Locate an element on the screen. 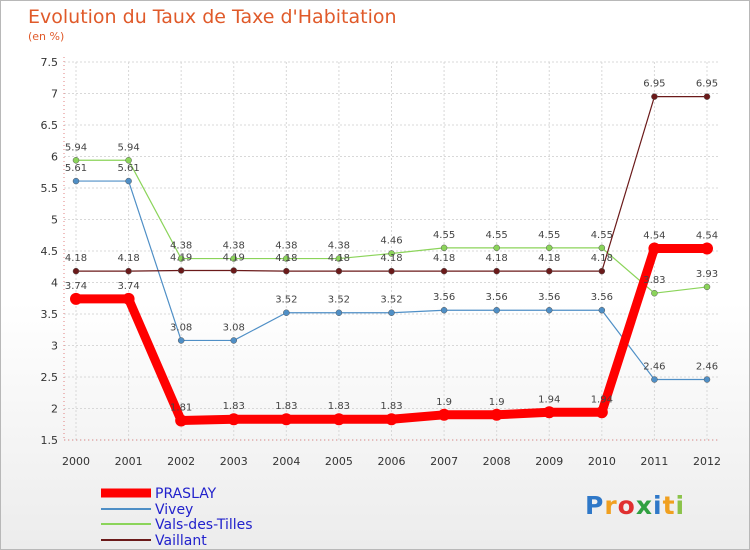  legend-label: Vaillant is located at coordinates (181, 541).